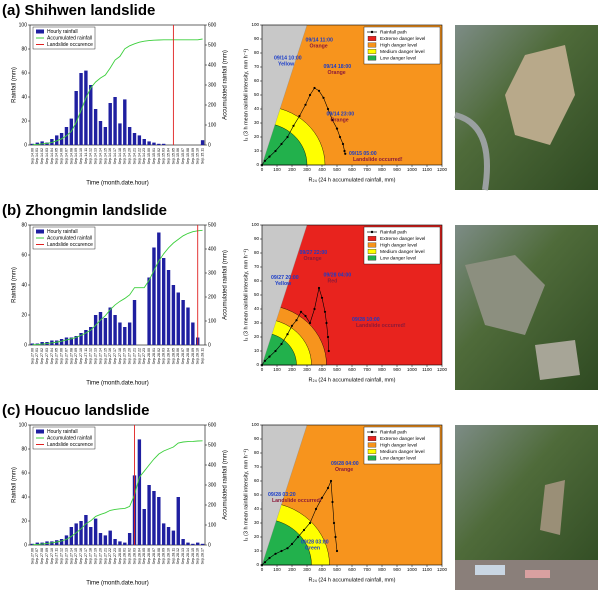 The image size is (600, 600). What do you see at coordinates (341, 118) in the screenshot?
I see `annotation: 09/14 23:00 Orange` at bounding box center [341, 118].